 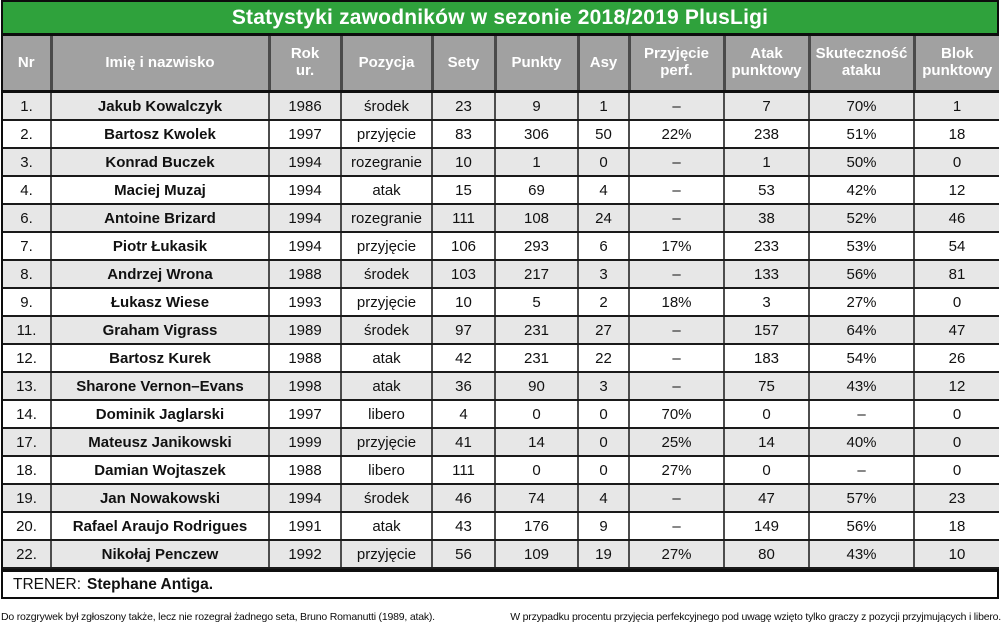 I want to click on column-header-sets: Sety, so click(x=463, y=64).